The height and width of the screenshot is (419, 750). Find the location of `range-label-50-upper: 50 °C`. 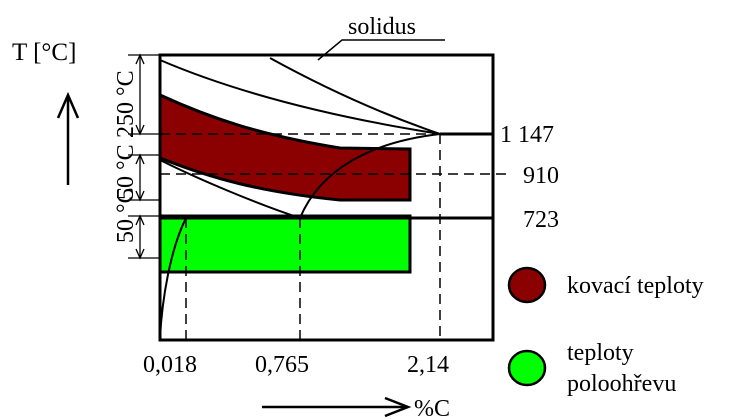

range-label-50-upper: 50 °C is located at coordinates (126, 172).